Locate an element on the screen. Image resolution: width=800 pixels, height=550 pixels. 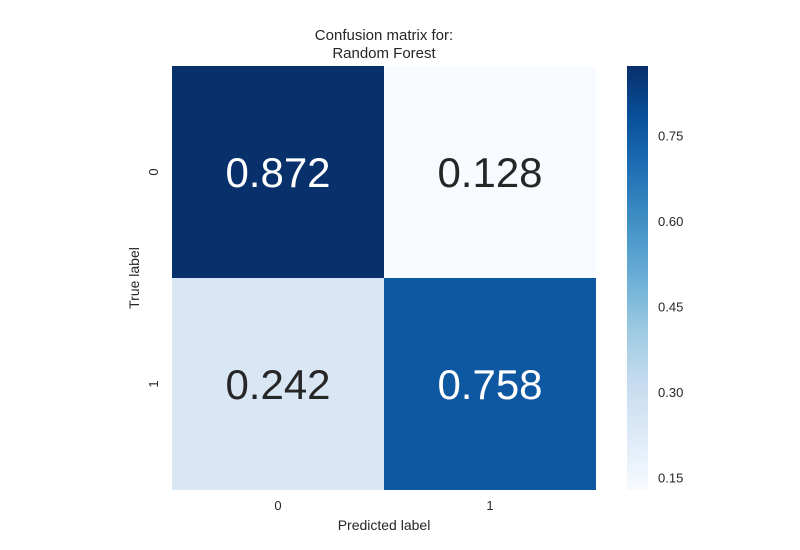
colorbar-tick-label: 0.45 is located at coordinates (670, 306).